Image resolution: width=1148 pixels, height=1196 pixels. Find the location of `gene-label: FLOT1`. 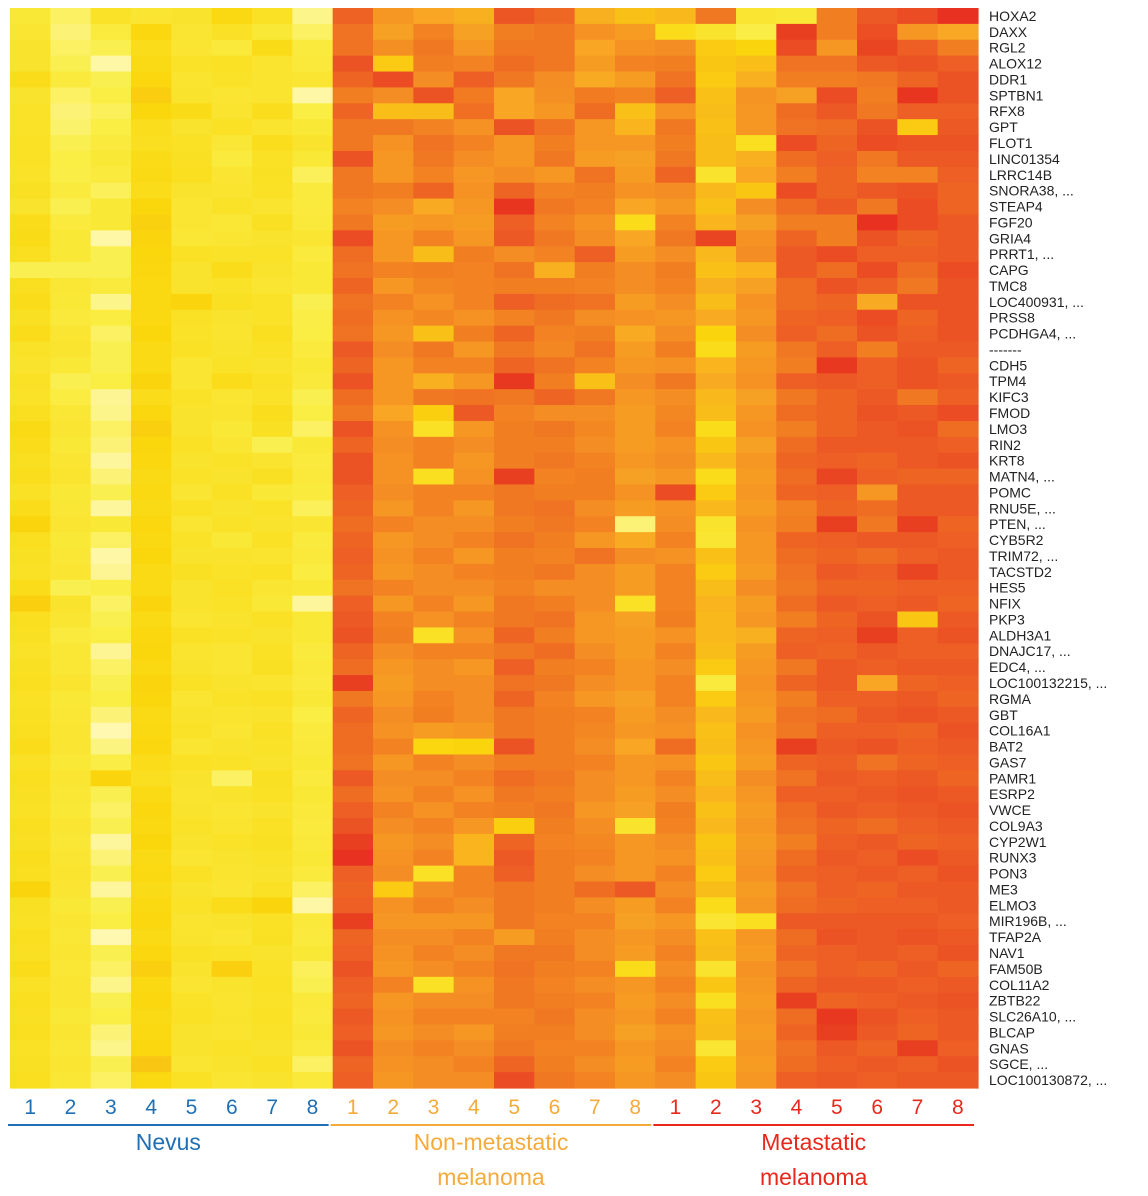

gene-label: FLOT1 is located at coordinates (1011, 143).